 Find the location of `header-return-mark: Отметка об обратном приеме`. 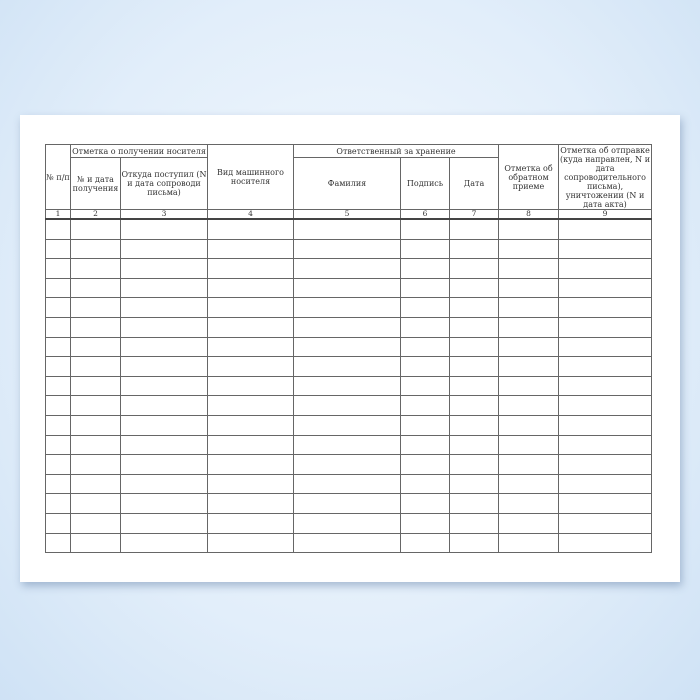

header-return-mark: Отметка об обратном приеме is located at coordinates (529, 177).